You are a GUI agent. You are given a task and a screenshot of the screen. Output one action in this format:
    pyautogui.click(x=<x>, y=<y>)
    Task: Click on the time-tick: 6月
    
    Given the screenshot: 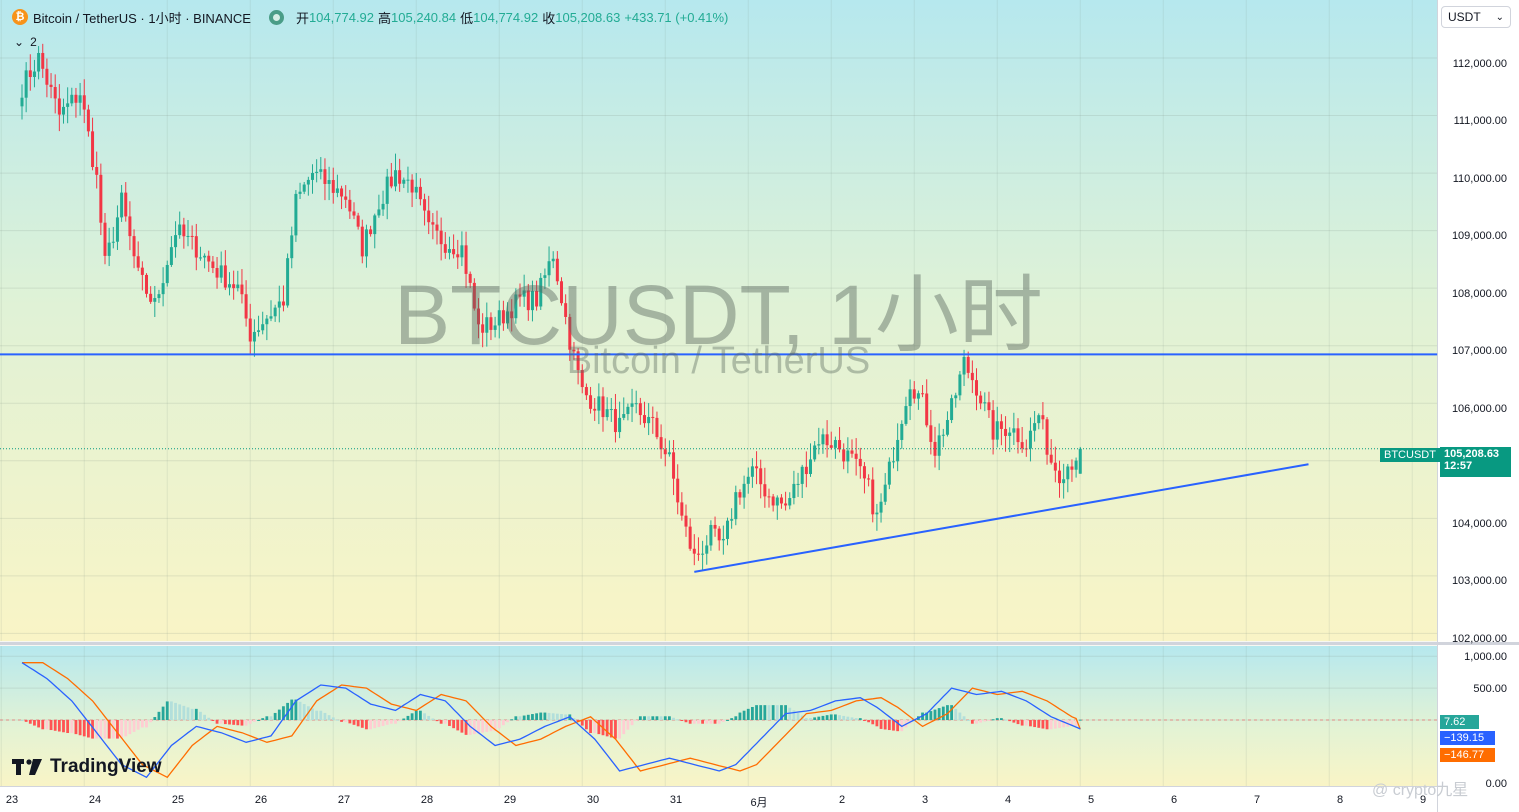 What is the action you would take?
    pyautogui.click(x=759, y=803)
    